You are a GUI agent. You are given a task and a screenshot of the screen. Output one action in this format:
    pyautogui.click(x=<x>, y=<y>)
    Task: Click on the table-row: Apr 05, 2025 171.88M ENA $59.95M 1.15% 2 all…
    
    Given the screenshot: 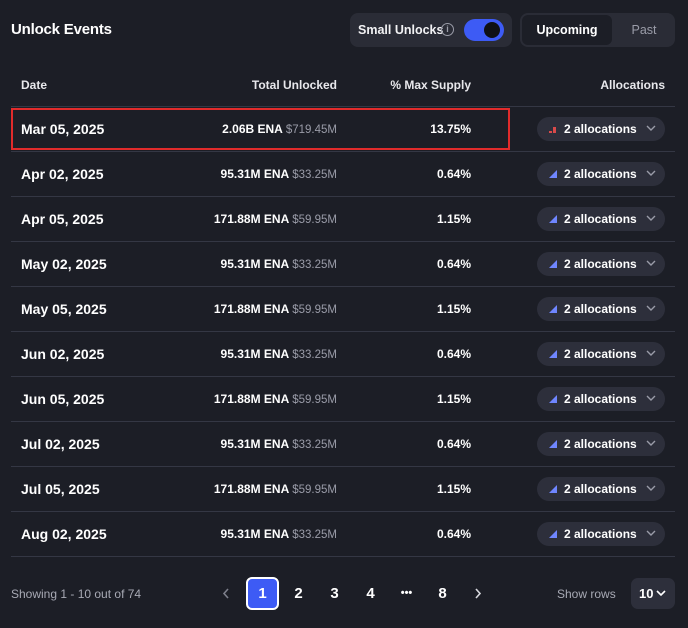 What is the action you would take?
    pyautogui.click(x=343, y=219)
    